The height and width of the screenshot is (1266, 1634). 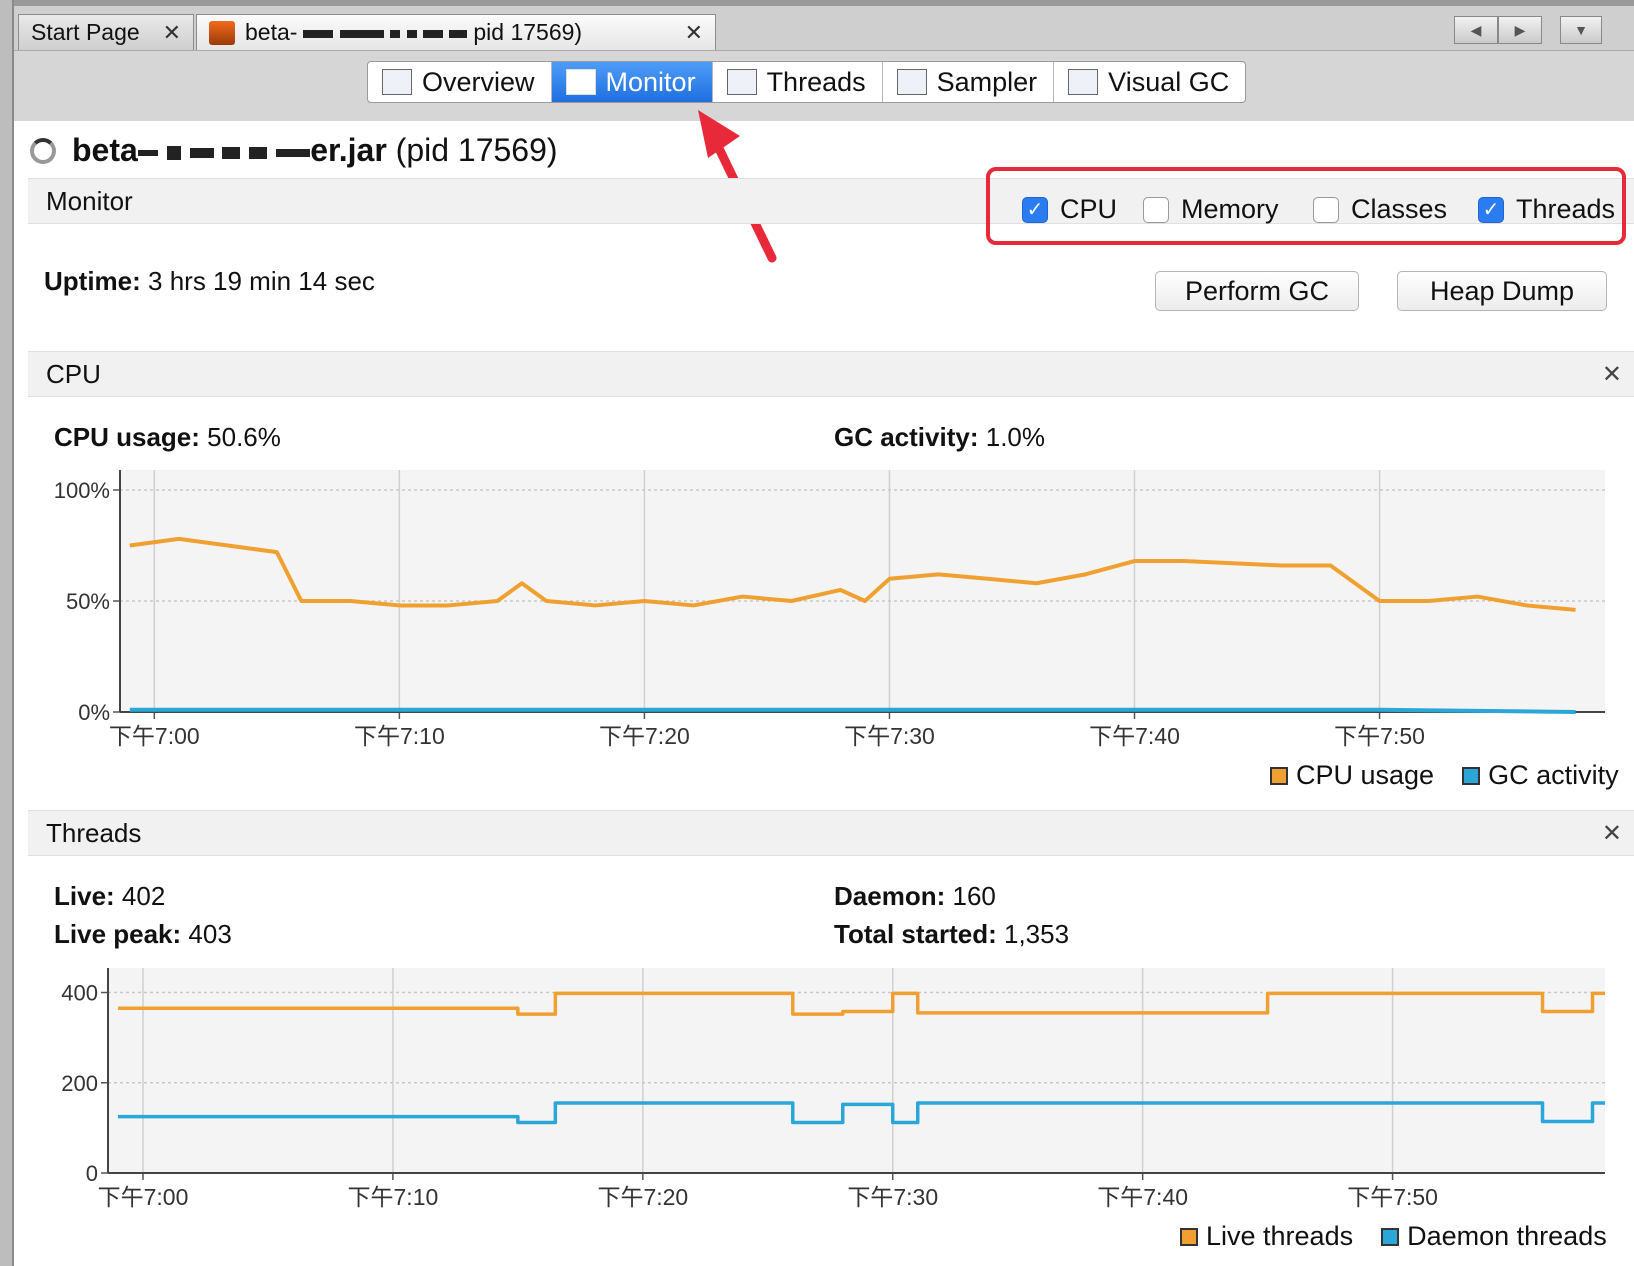 I want to click on tab-visual-gc: Visual GC, so click(x=1149, y=82).